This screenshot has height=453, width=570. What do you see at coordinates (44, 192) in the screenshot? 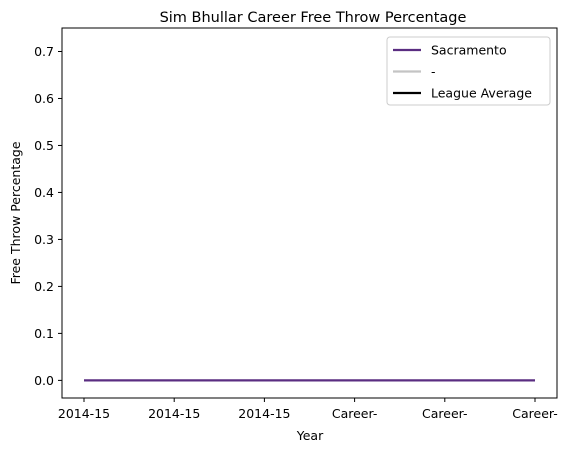
I see `y-tick-label: 0.4` at bounding box center [44, 192].